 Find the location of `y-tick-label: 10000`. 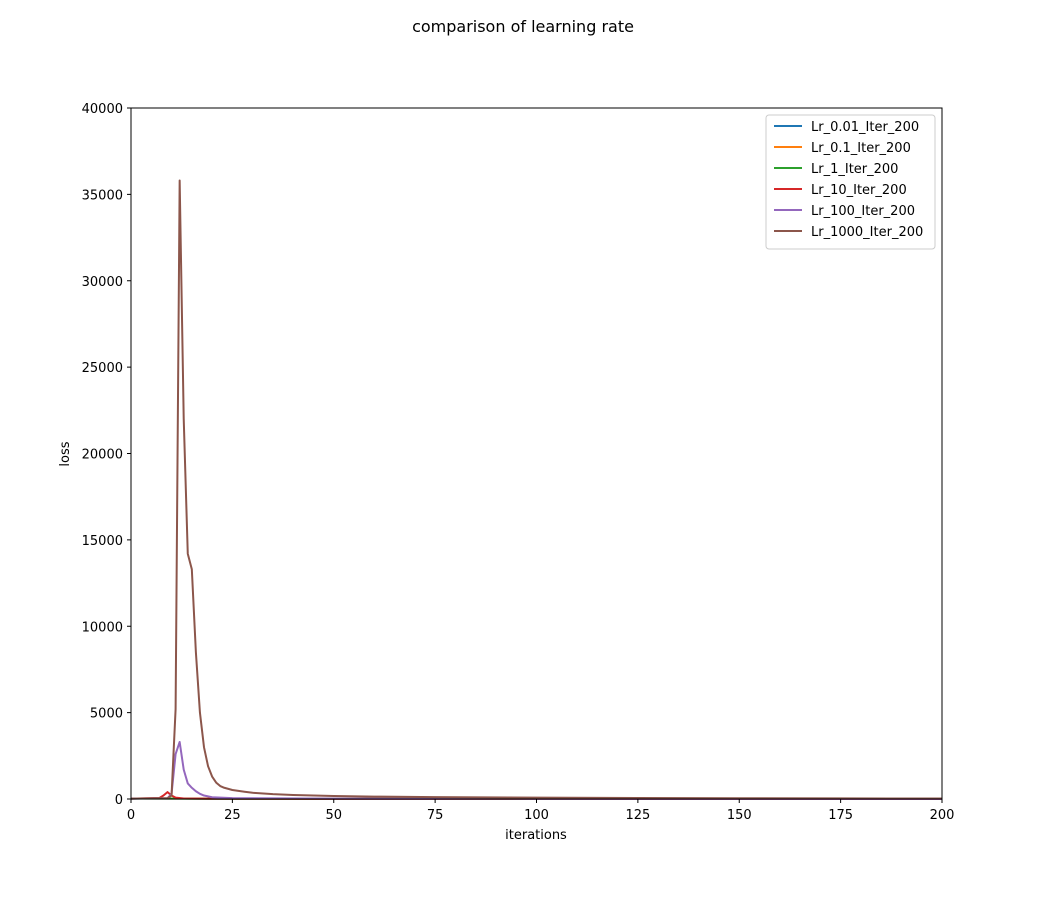

y-tick-label: 10000 is located at coordinates (102, 627).